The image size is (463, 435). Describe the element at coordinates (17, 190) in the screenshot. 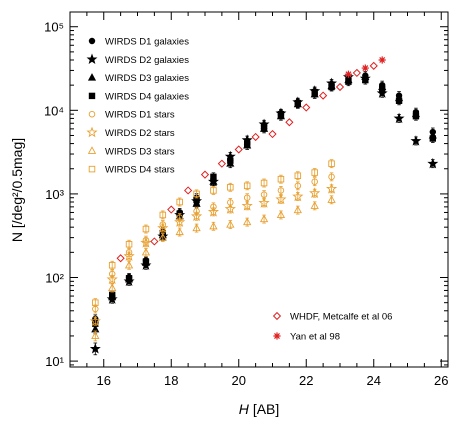

I see `y-axis-title: N [/deg²/0.5mag]` at that location.